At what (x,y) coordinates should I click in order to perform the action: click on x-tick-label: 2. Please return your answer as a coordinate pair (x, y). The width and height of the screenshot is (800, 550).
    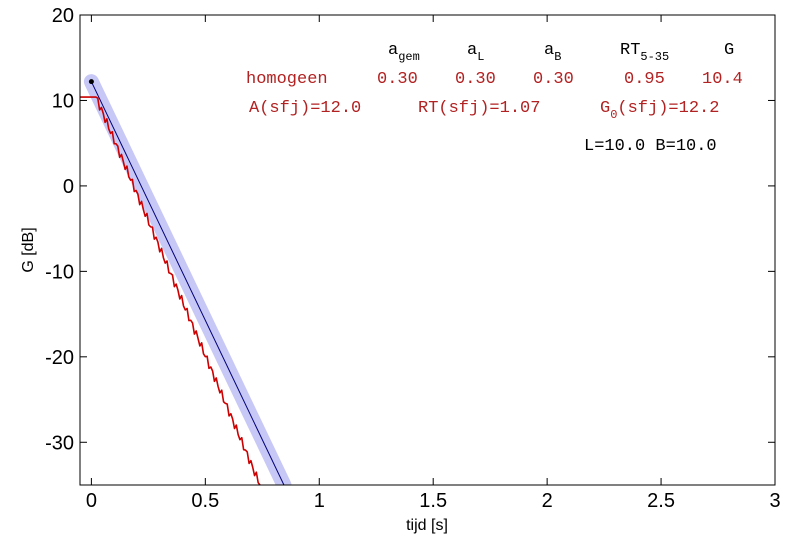
    Looking at the image, I should click on (547, 501).